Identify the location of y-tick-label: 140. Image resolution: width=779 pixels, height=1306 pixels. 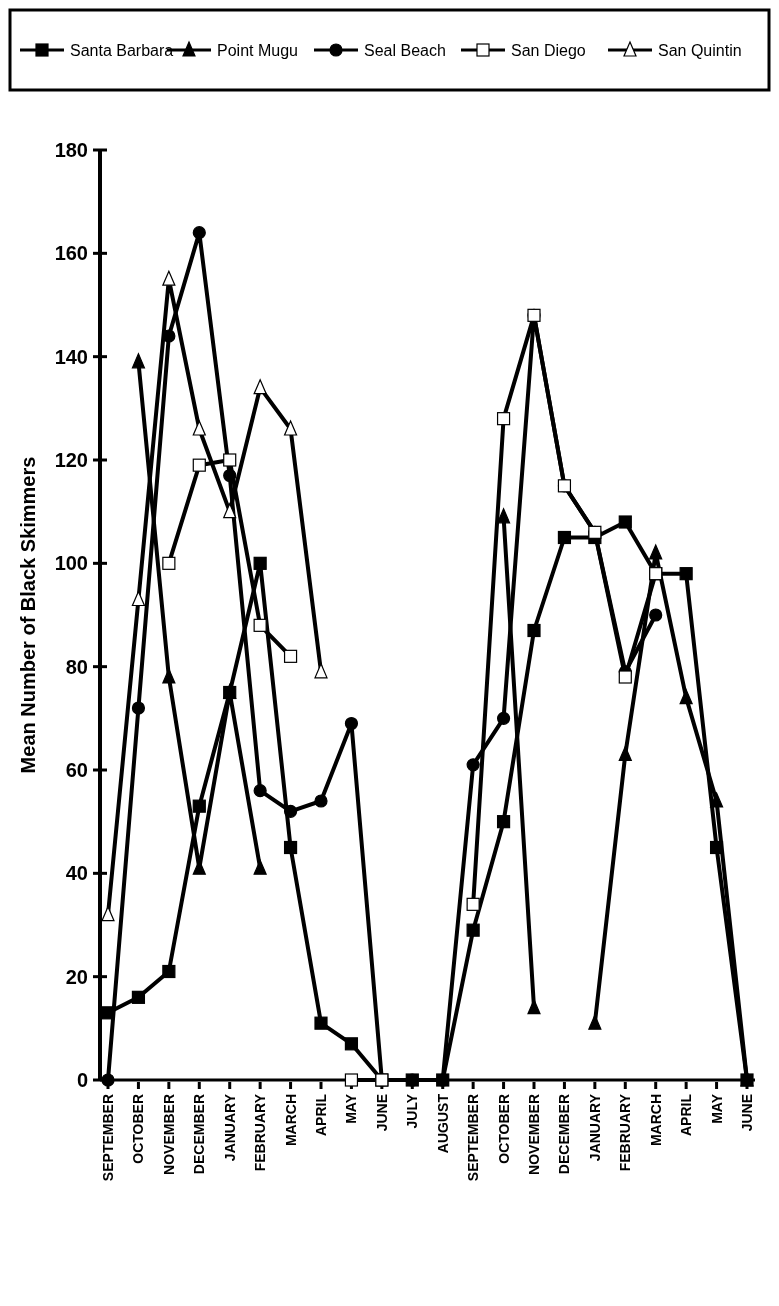
(71, 356).